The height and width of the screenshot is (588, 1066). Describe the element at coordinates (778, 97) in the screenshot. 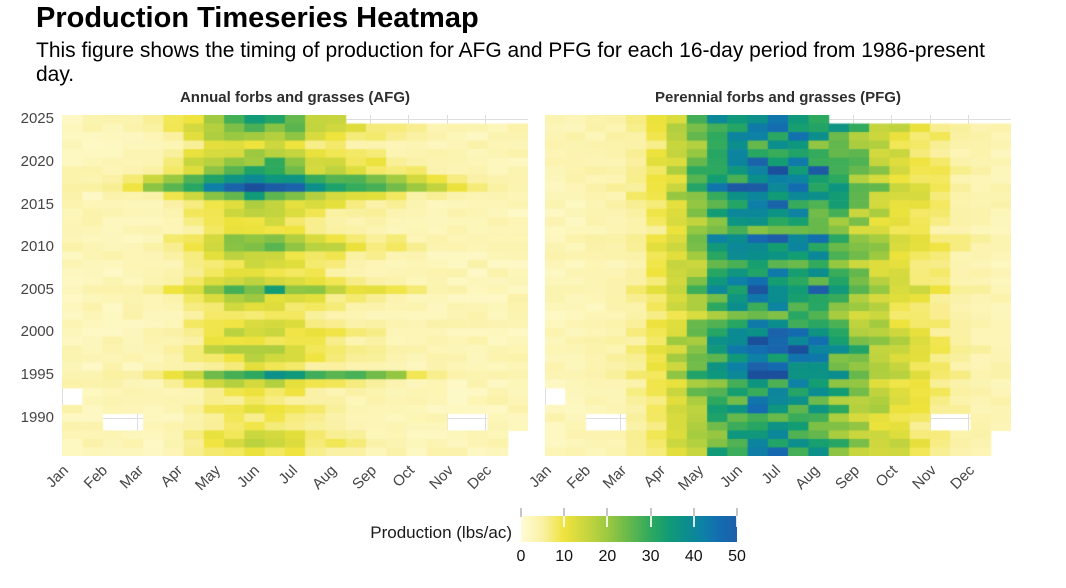

I see `panel-title-pfg: Perennial forbs and grasses (PFG)` at that location.